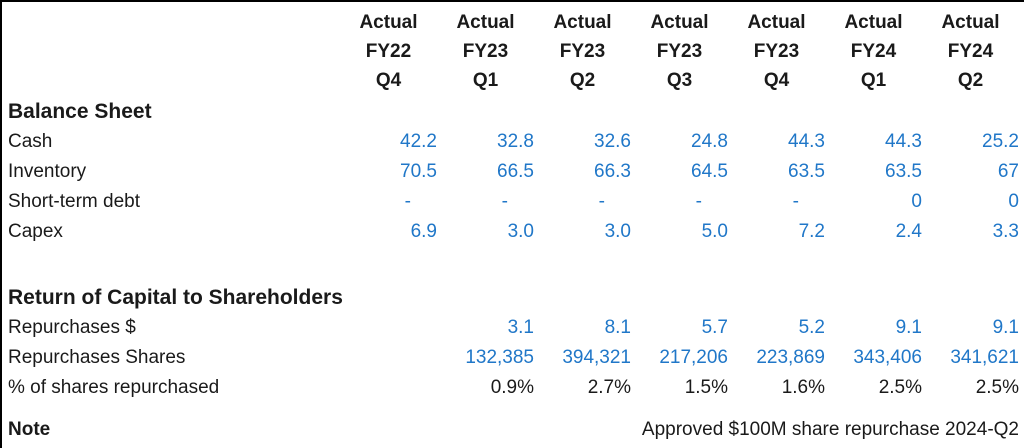 The width and height of the screenshot is (1024, 448). What do you see at coordinates (908, 231) in the screenshot?
I see `cell-value: 2.4` at bounding box center [908, 231].